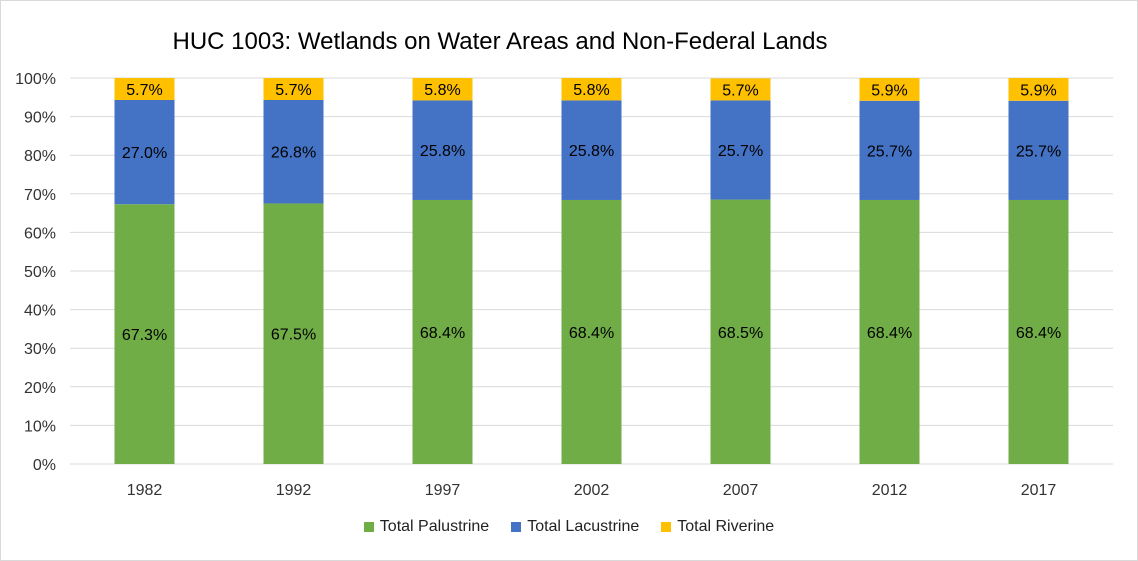 This screenshot has height=561, width=1138. Describe the element at coordinates (40, 311) in the screenshot. I see `y-tick-label: 40%` at that location.